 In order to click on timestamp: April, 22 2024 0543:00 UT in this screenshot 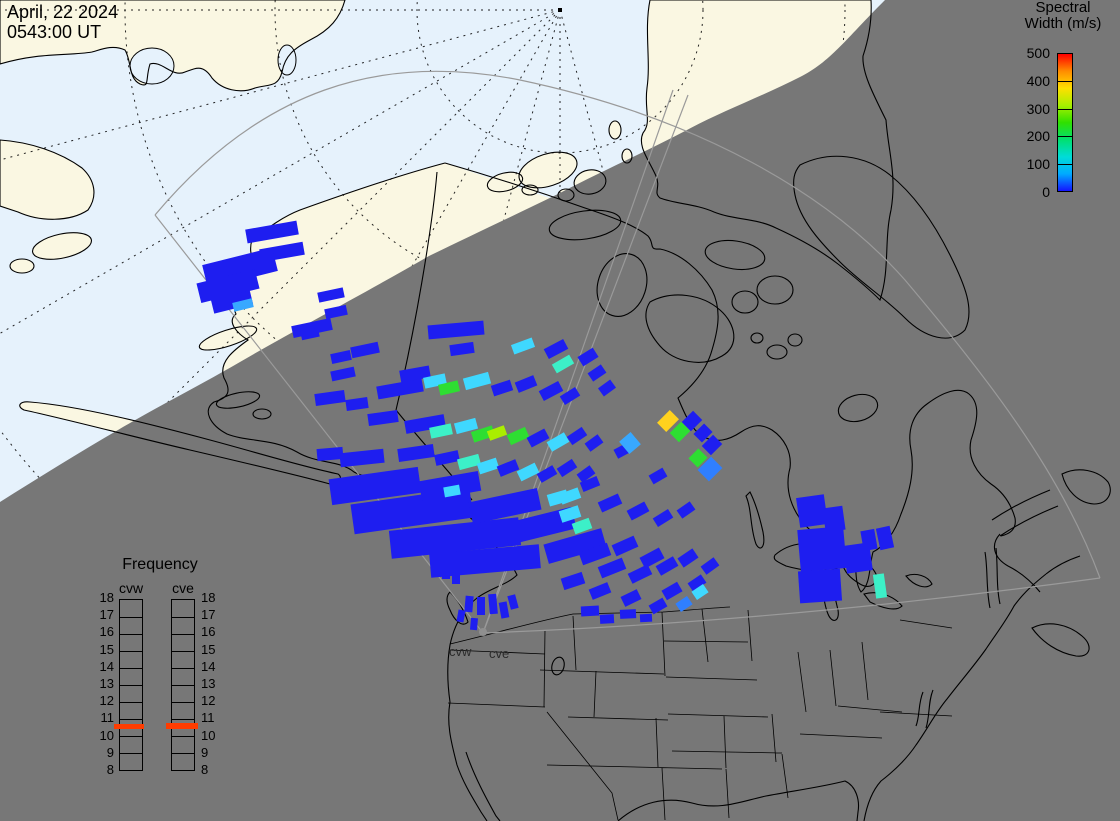, I will do `click(62, 22)`.